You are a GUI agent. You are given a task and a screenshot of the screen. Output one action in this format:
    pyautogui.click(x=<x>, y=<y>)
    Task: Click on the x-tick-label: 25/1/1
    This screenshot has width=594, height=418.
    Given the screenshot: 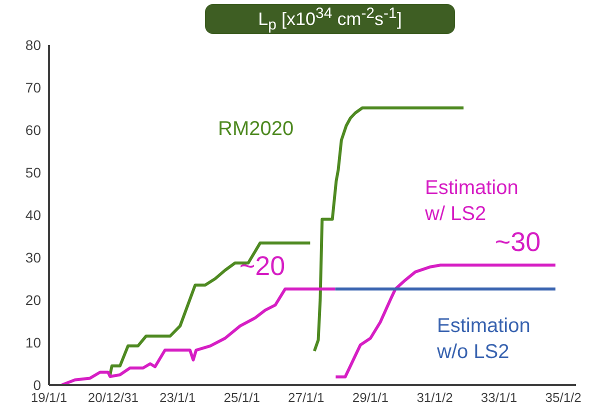 What is the action you would take?
    pyautogui.click(x=242, y=398)
    